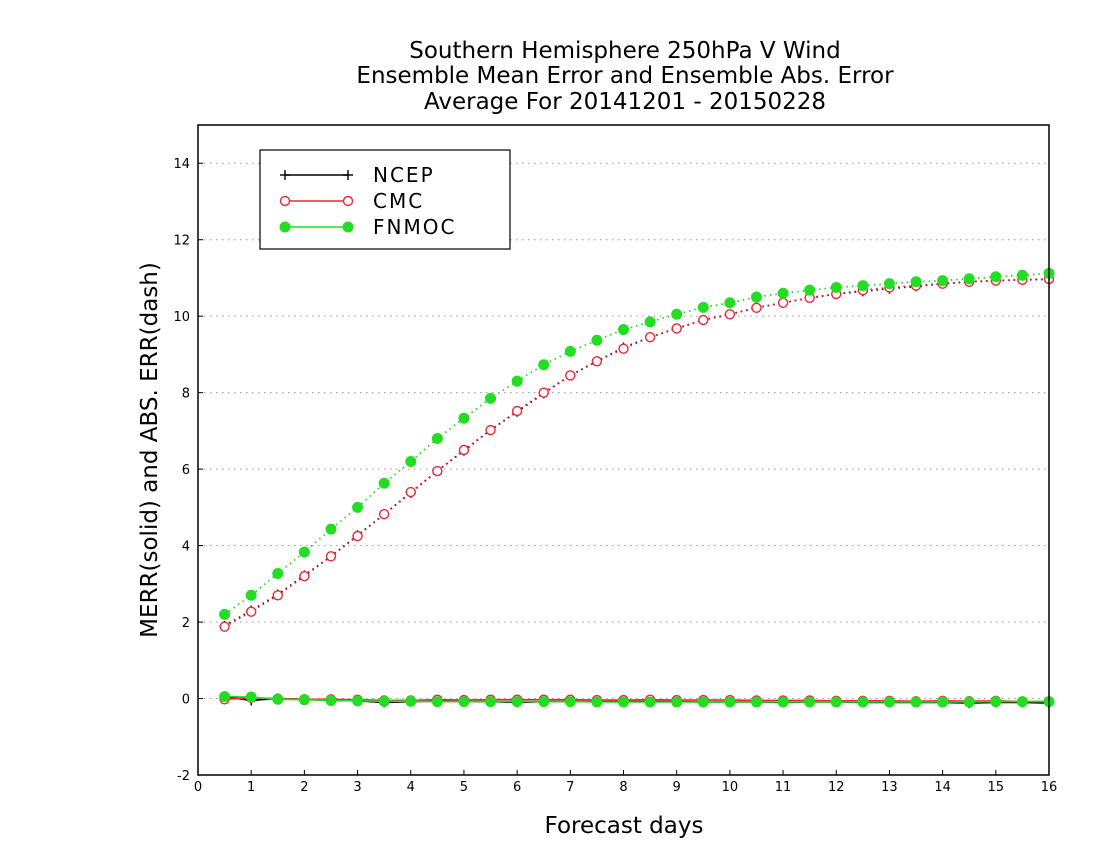 The image size is (1100, 850). What do you see at coordinates (188, 470) in the screenshot?
I see `y-axis: -2 0 2 4 6 8 10 12 14` at bounding box center [188, 470].